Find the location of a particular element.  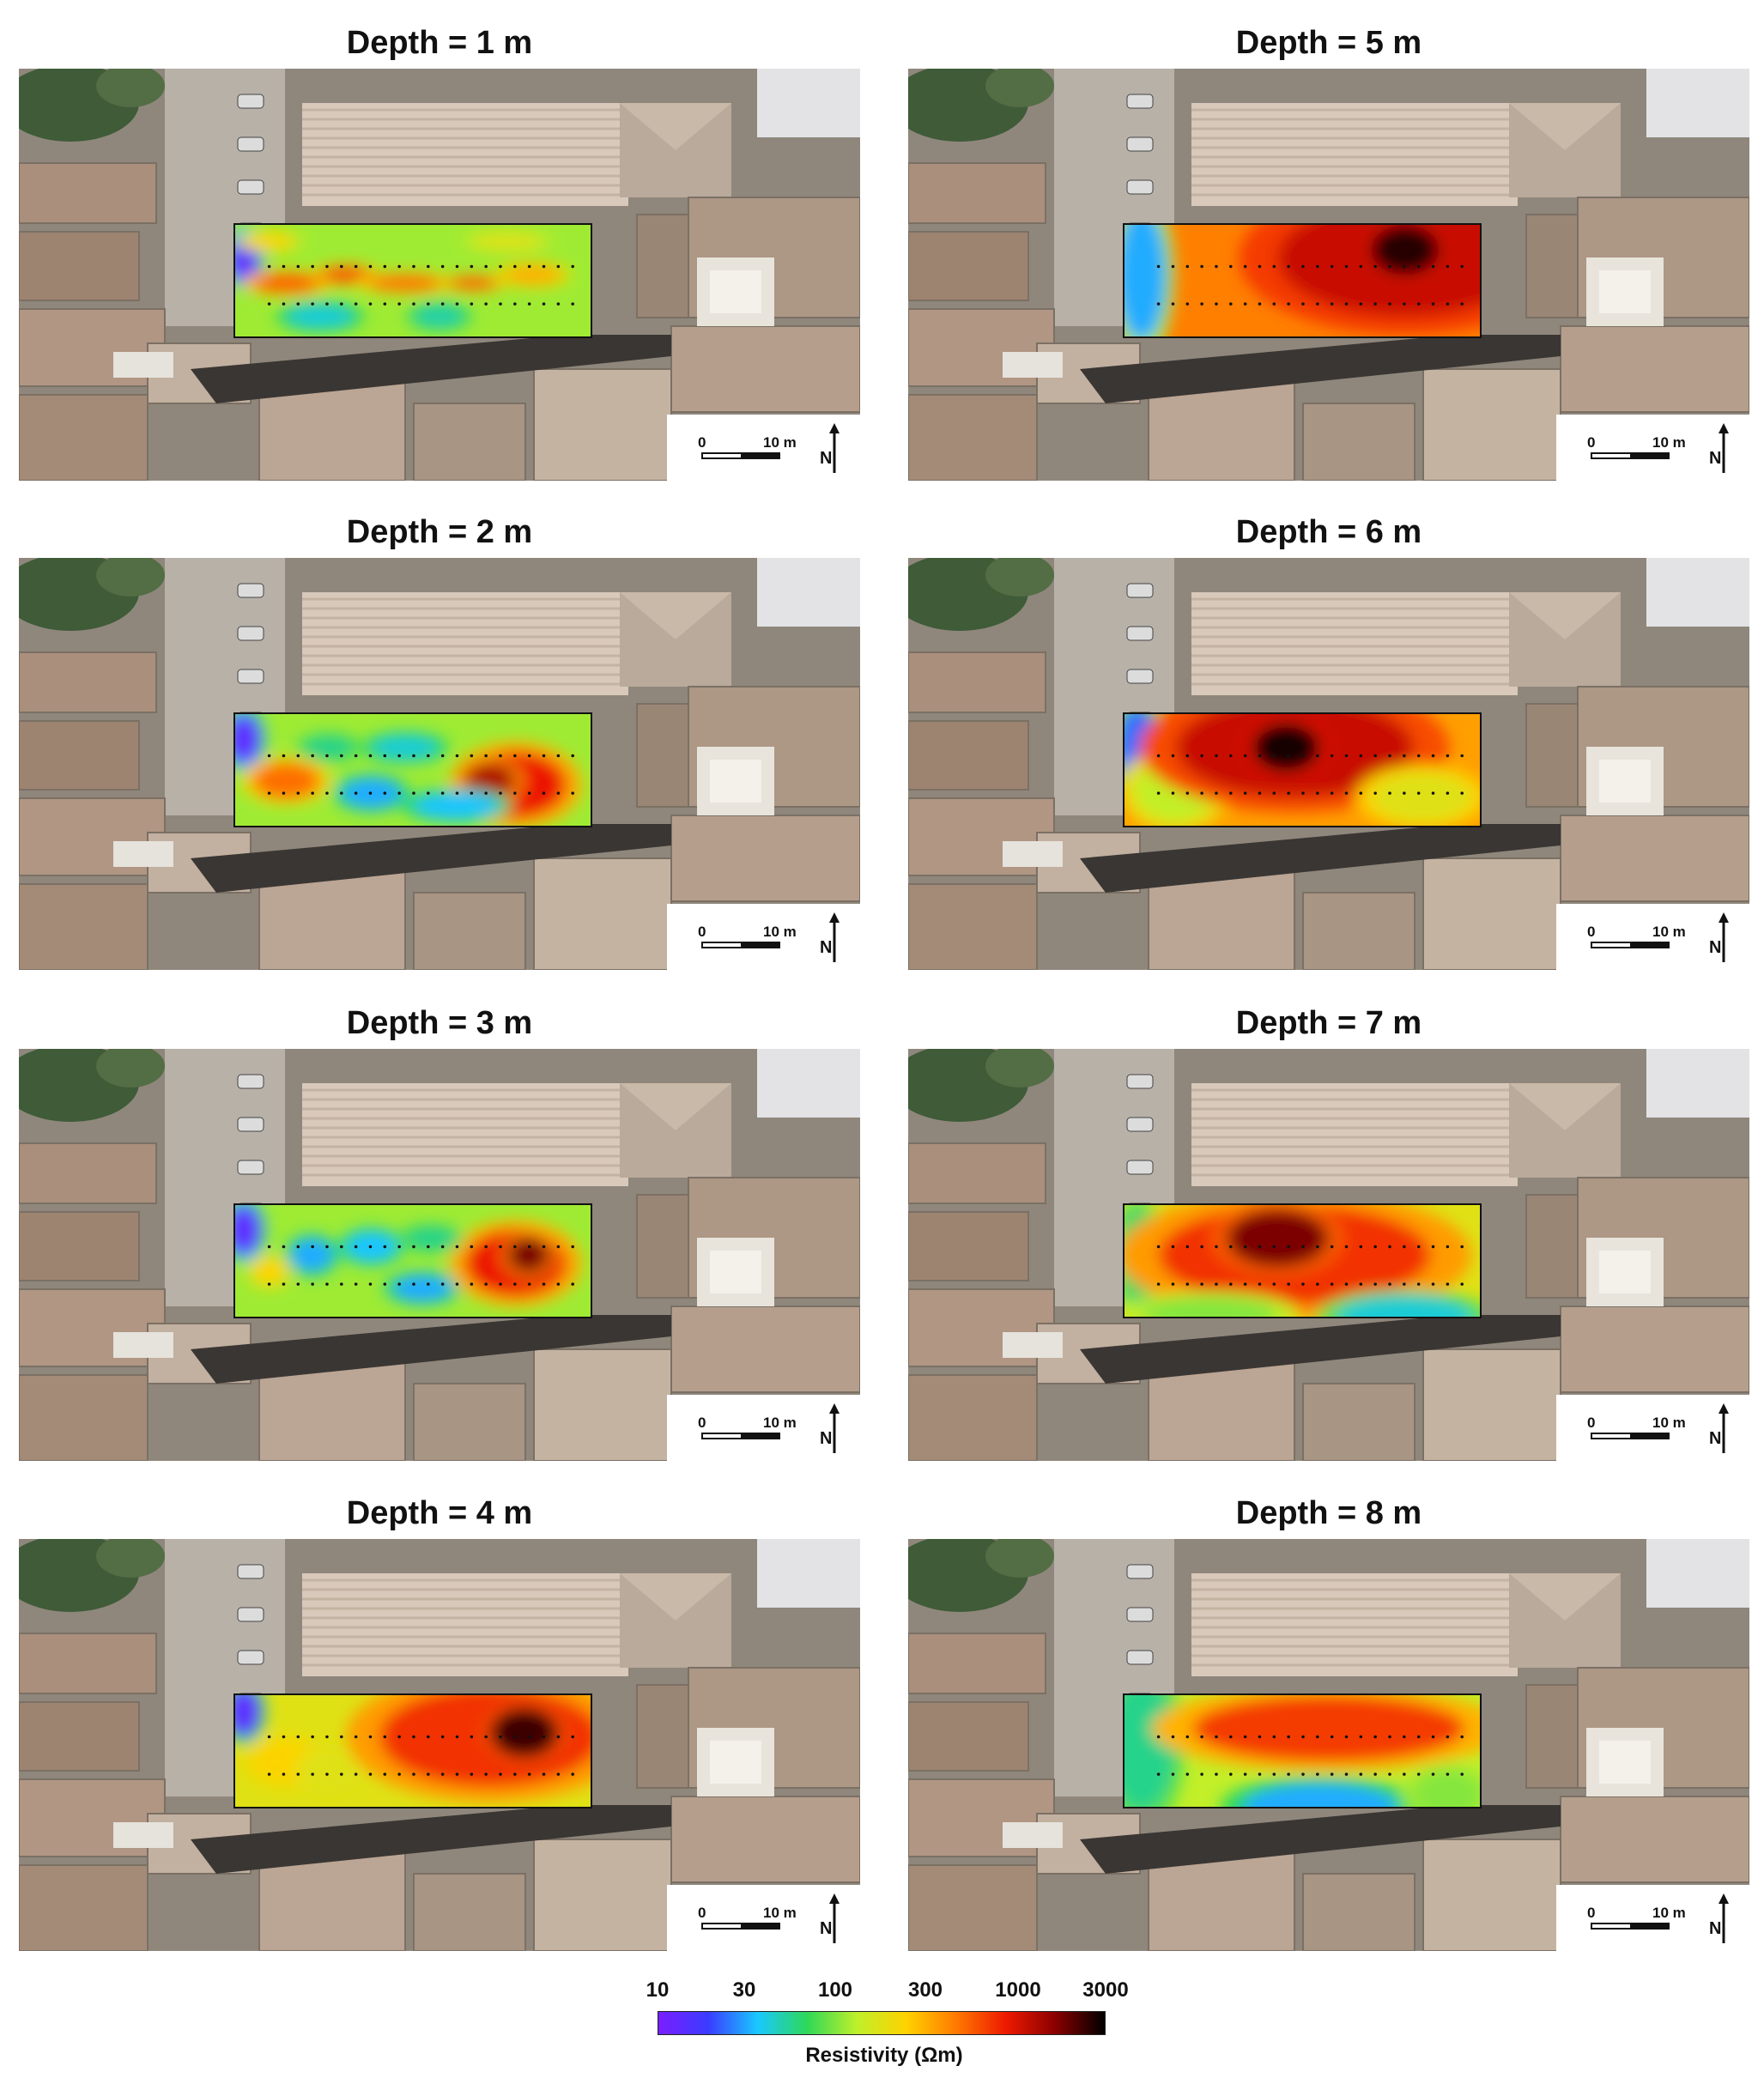

panel-title: Depth = 8 m is located at coordinates (1328, 1513).